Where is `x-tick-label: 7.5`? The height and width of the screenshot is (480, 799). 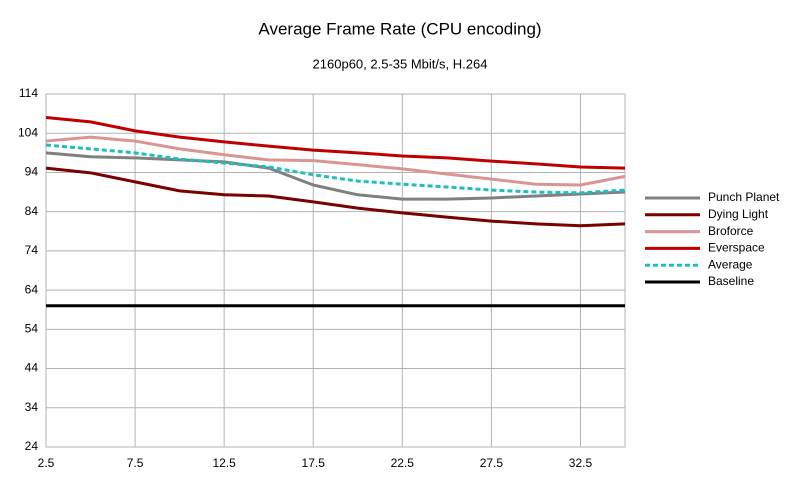 x-tick-label: 7.5 is located at coordinates (135, 463).